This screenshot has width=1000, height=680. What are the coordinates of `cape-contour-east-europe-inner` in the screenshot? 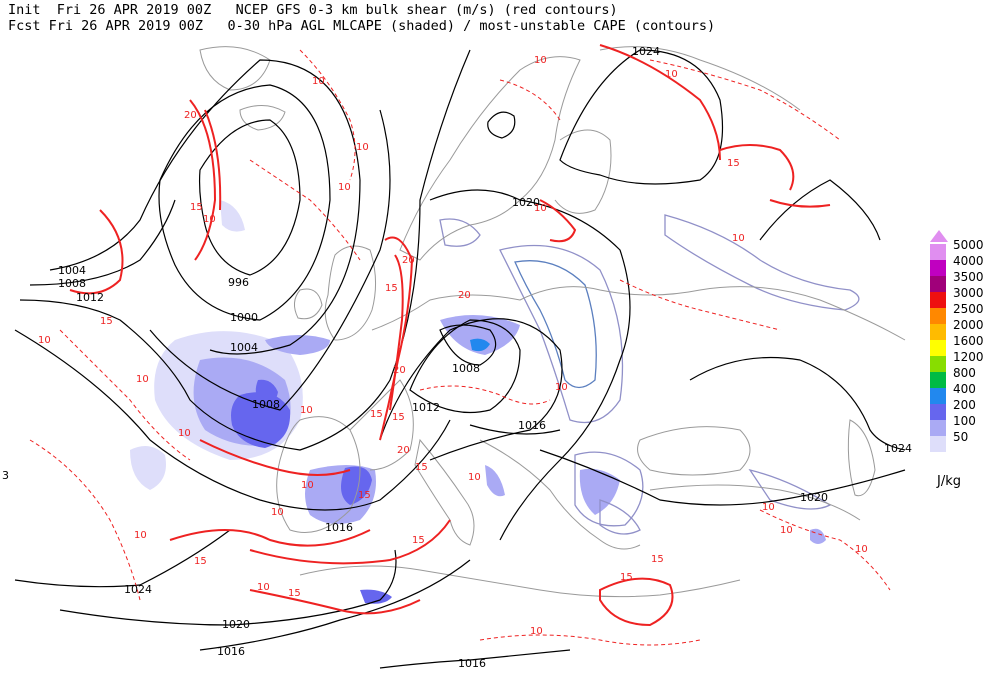 It's located at (555, 324).